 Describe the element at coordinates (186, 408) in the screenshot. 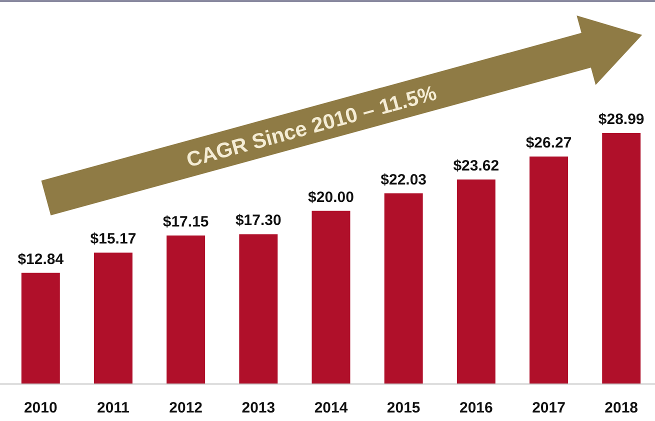

I see `x-tick-label: 2012` at that location.